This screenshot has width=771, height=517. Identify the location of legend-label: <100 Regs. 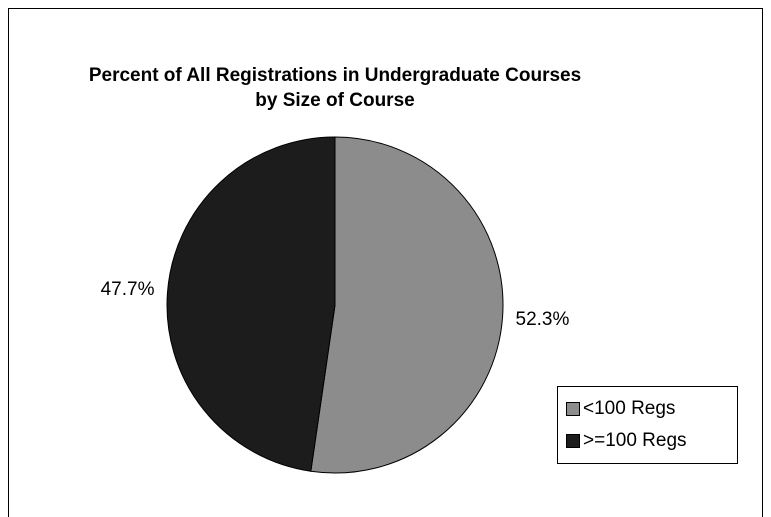
(629, 408).